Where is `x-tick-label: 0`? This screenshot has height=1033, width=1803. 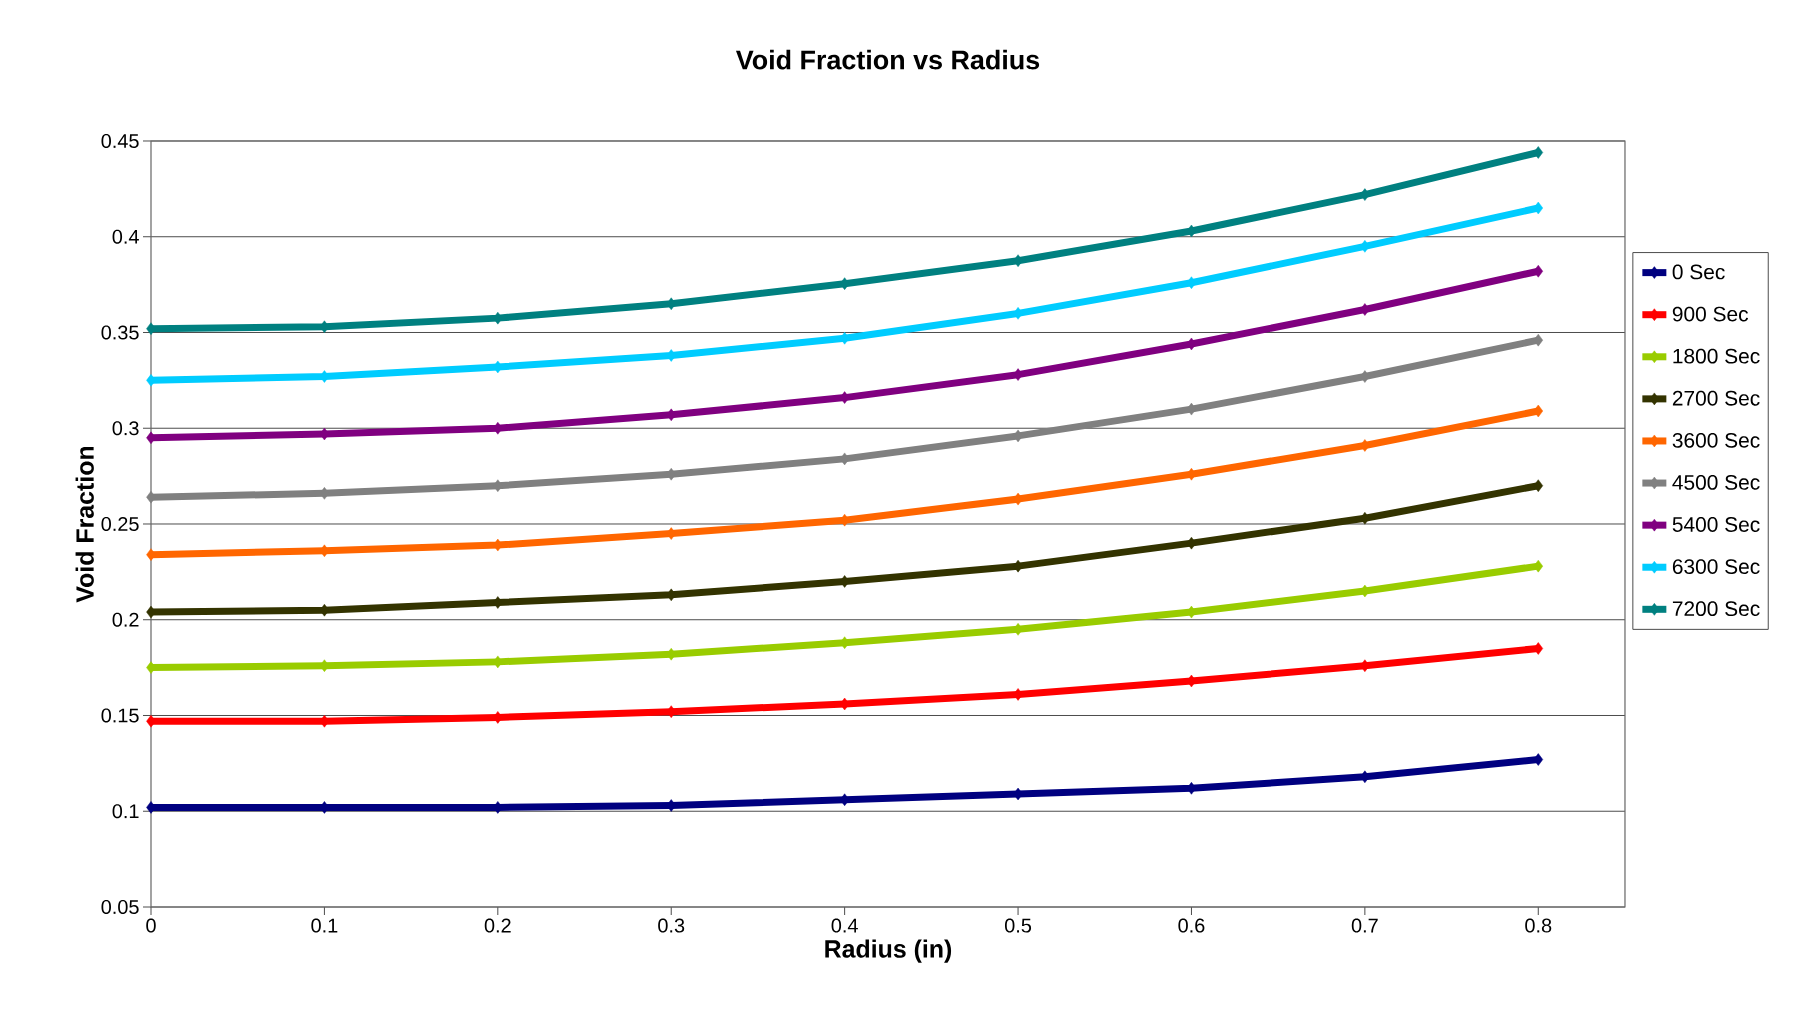 x-tick-label: 0 is located at coordinates (151, 925).